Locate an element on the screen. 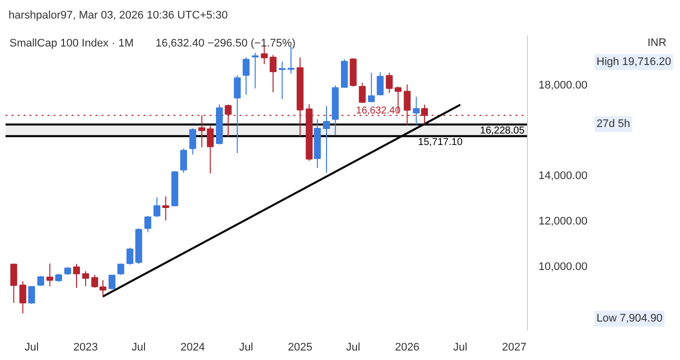 The height and width of the screenshot is (360, 680). y-tick-label: 18,000.00 is located at coordinates (563, 85).